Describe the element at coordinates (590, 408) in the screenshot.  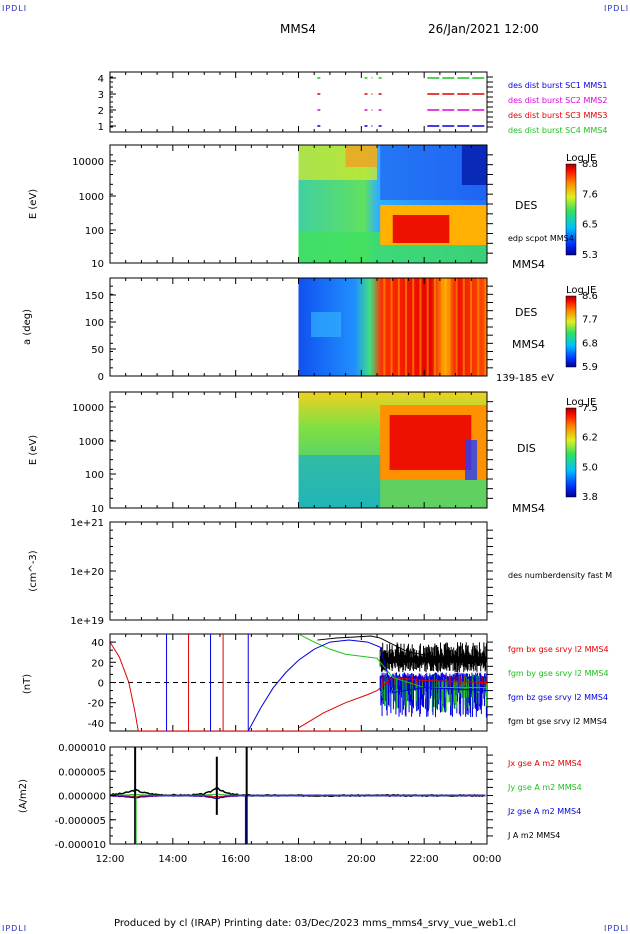
I see `colorbar-tick: 7.5` at that location.